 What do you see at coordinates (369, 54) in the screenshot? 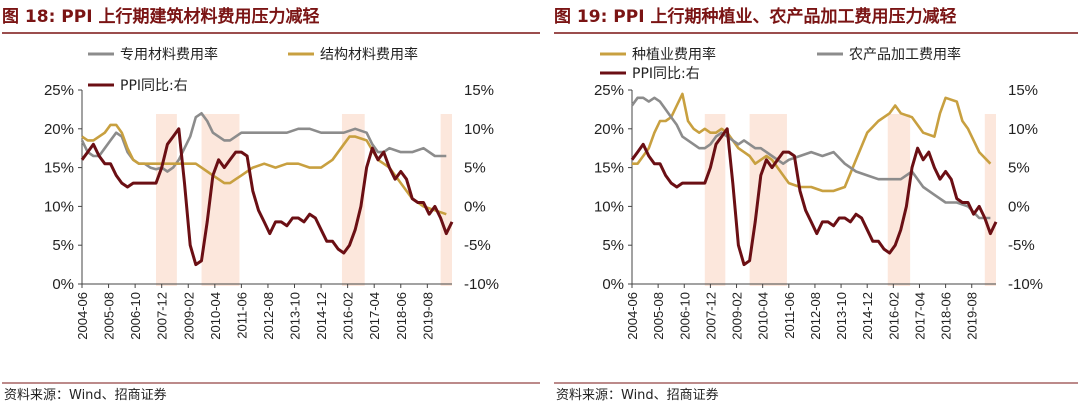
I see `legend-label: 结构材料费用率` at bounding box center [369, 54].